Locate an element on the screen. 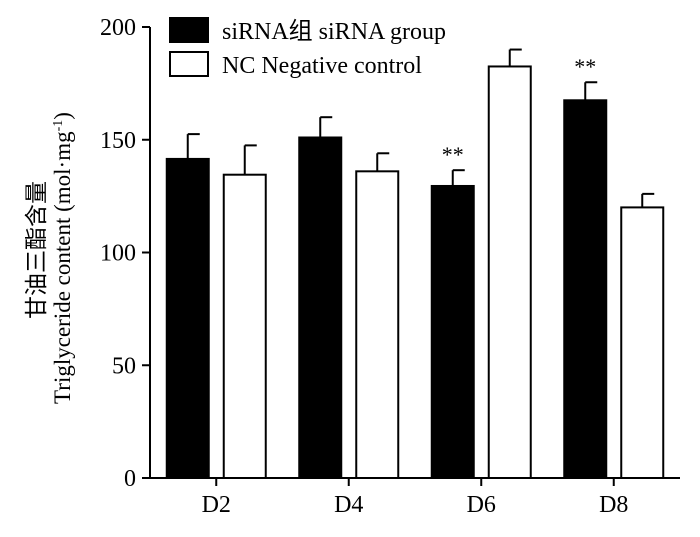 Image resolution: width=700 pixels, height=537 pixels. x-tick-label: D6 is located at coordinates (481, 505).